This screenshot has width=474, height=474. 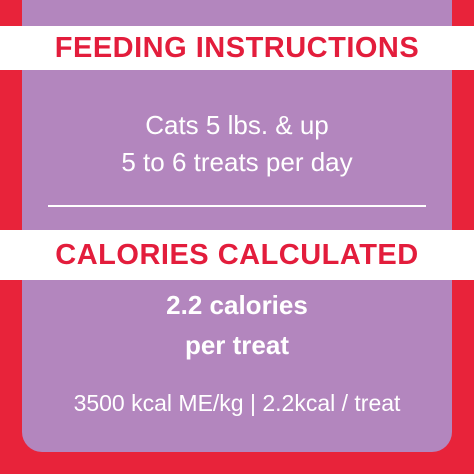 What do you see at coordinates (237, 305) in the screenshot?
I see `calories-value-line: 2.2 calories` at bounding box center [237, 305].